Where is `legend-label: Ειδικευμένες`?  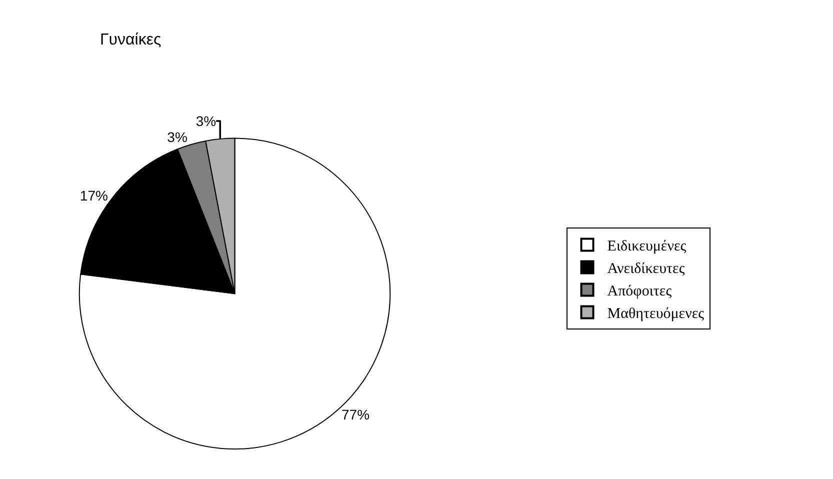 legend-label: Ειδικευμένες is located at coordinates (646, 246).